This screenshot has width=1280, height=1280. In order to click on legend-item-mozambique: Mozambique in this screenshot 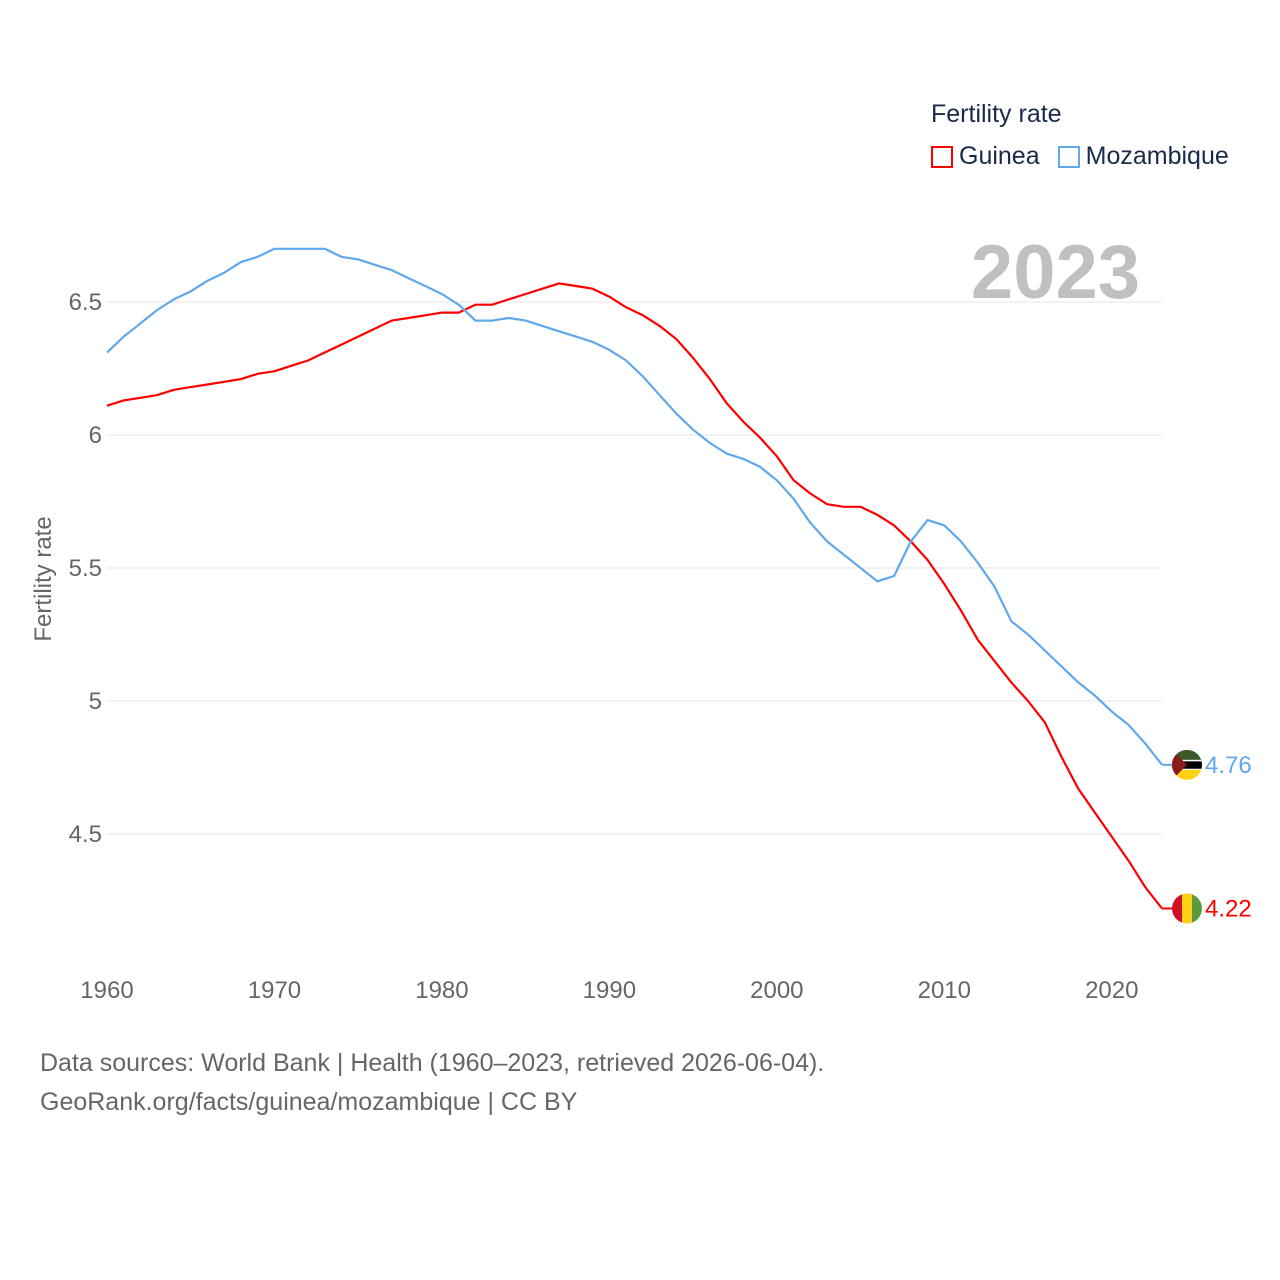, I will do `click(1143, 156)`.